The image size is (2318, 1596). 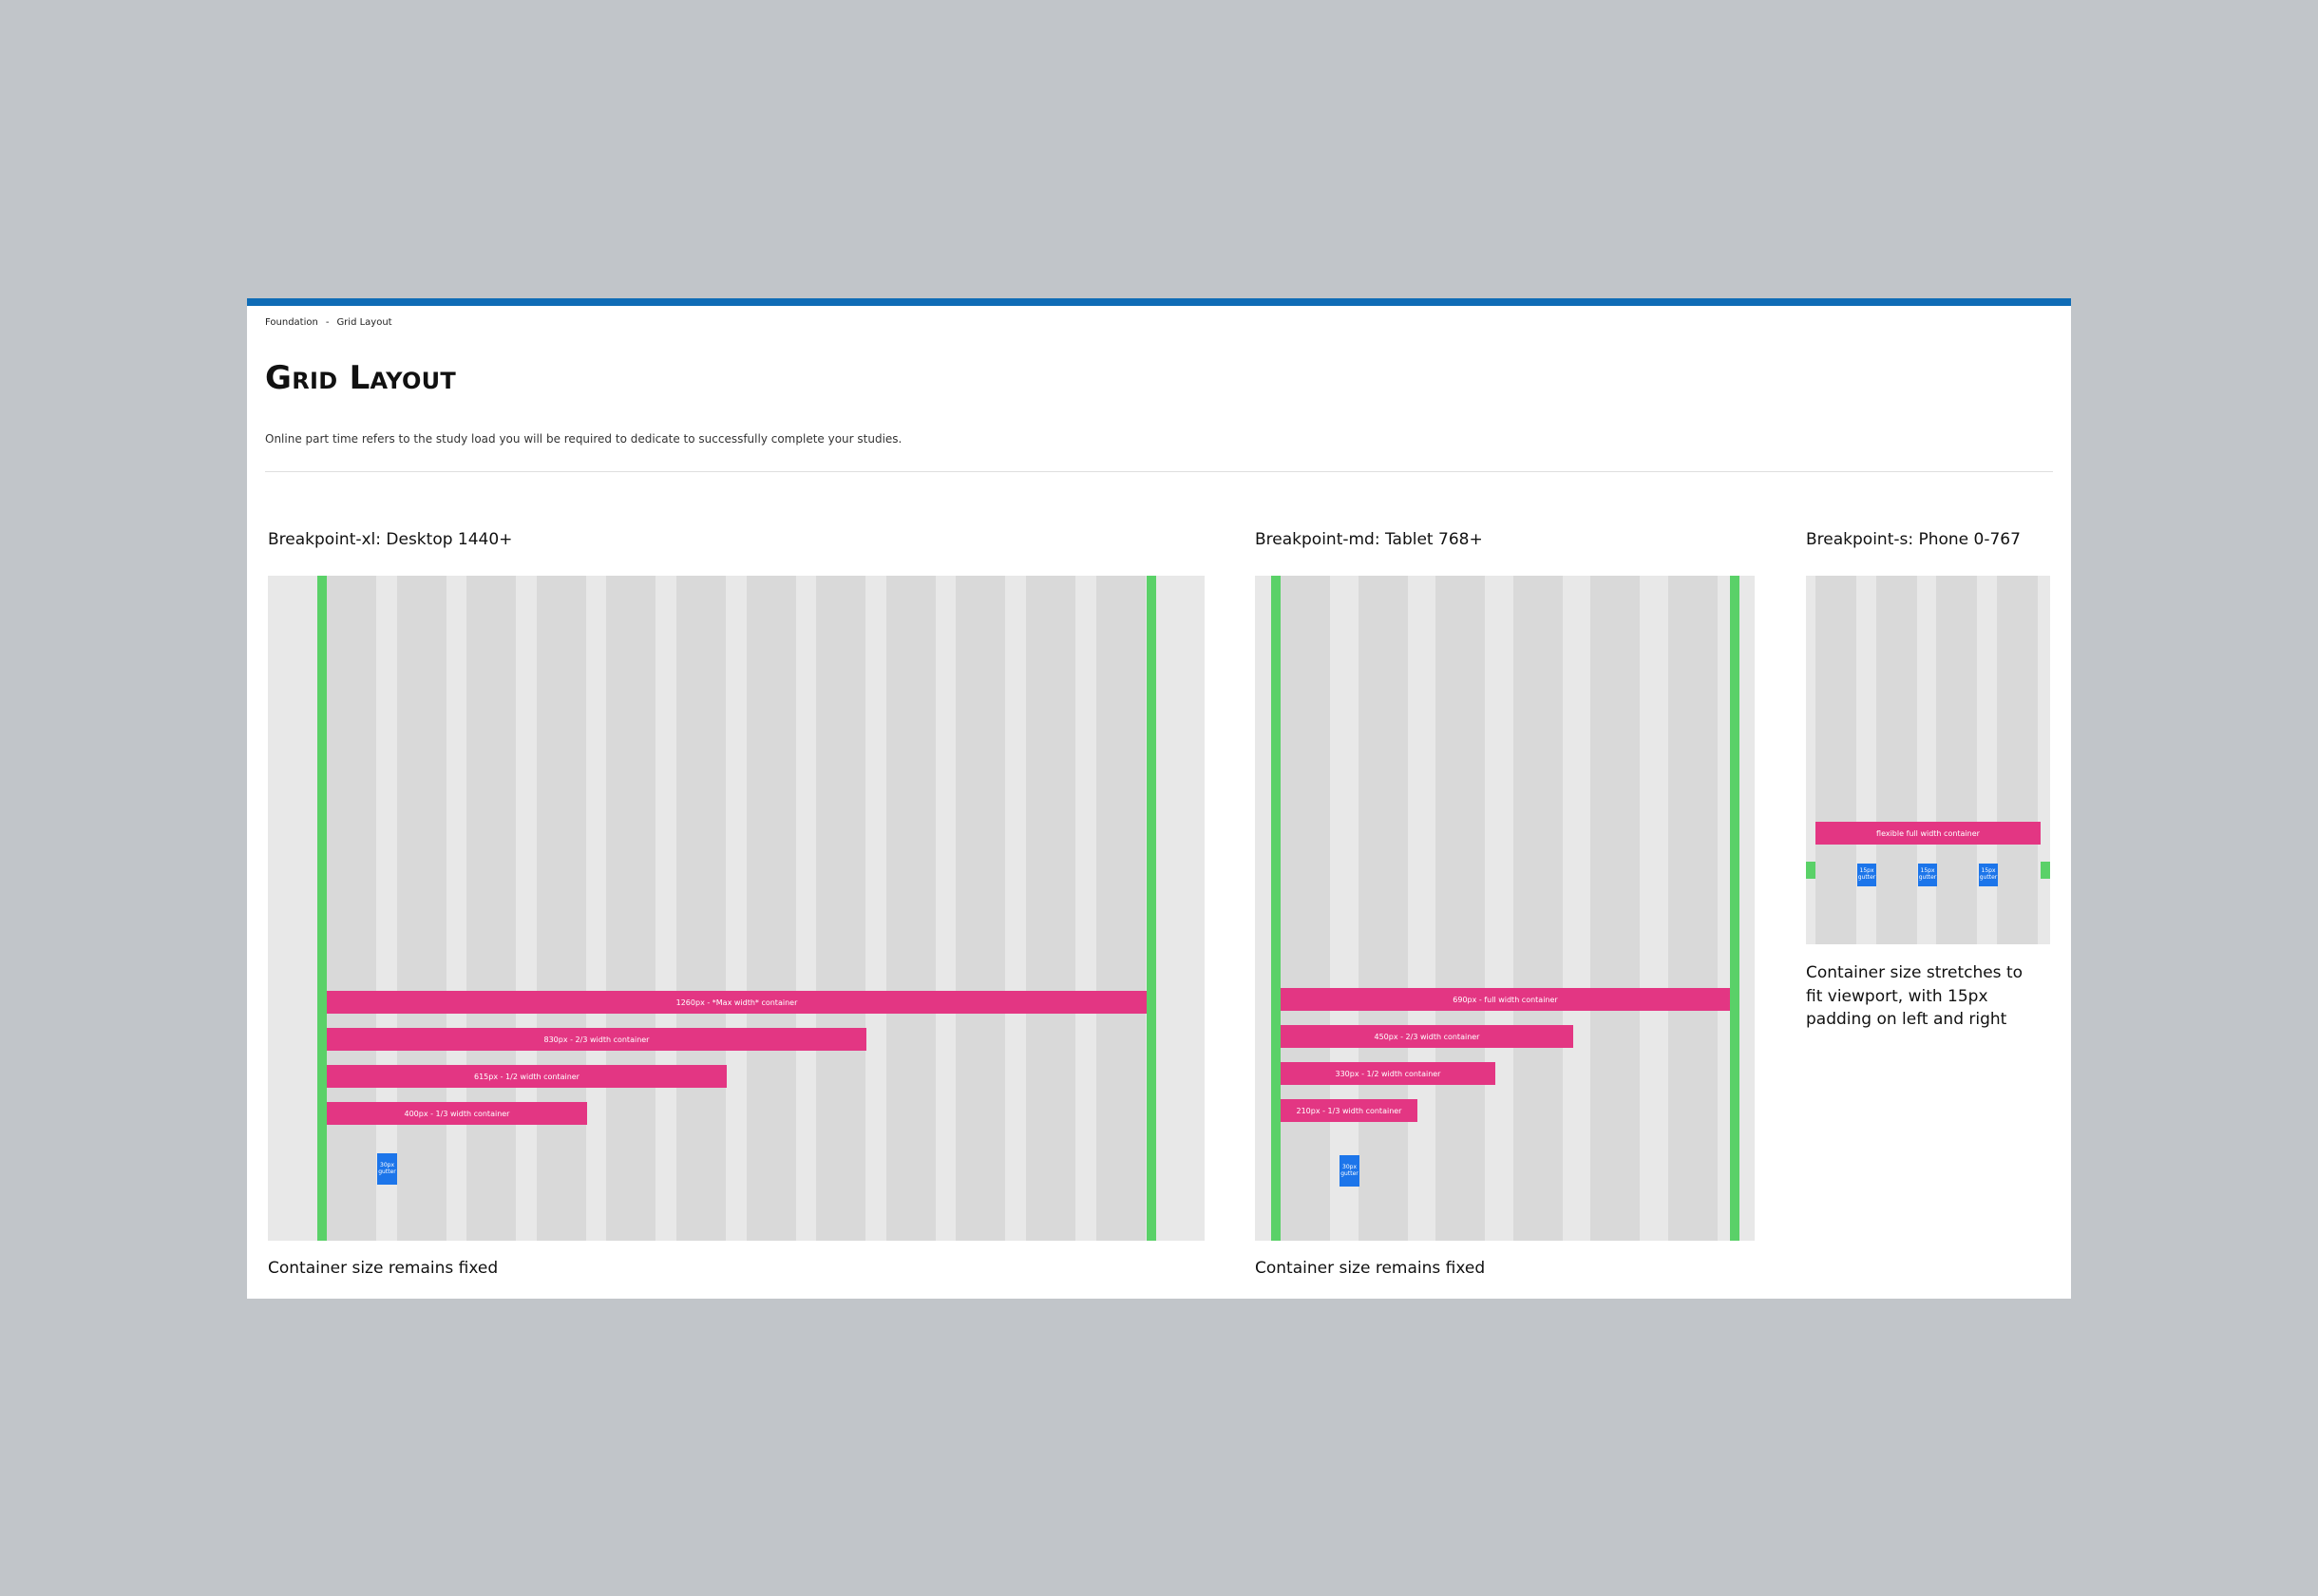 I want to click on breadcrumb: Foundation - Grid Layout, so click(x=328, y=322).